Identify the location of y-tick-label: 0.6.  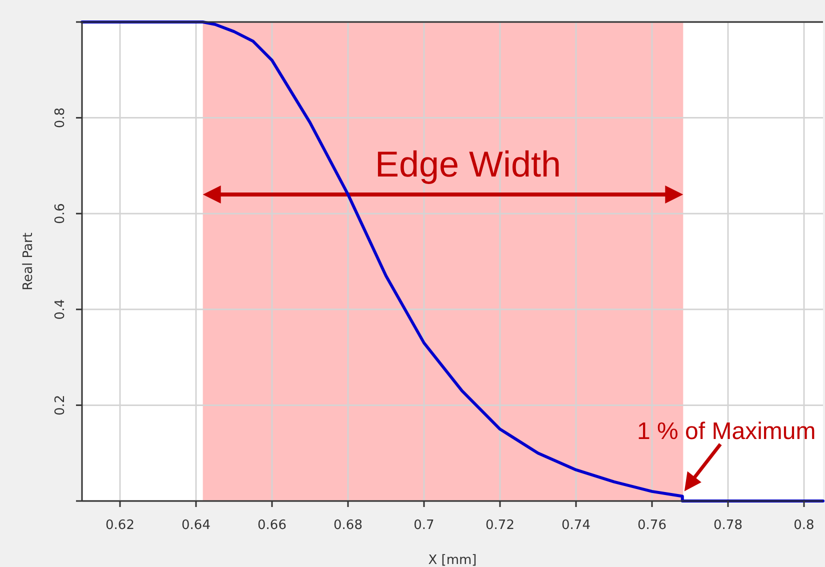
(60, 213).